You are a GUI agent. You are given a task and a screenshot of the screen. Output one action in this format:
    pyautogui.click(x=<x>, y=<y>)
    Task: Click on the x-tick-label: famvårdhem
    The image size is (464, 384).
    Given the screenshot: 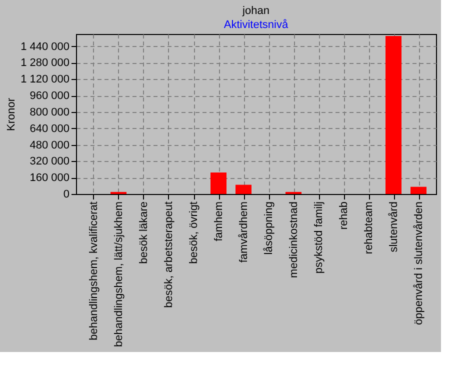 What is the action you would take?
    pyautogui.click(x=244, y=232)
    